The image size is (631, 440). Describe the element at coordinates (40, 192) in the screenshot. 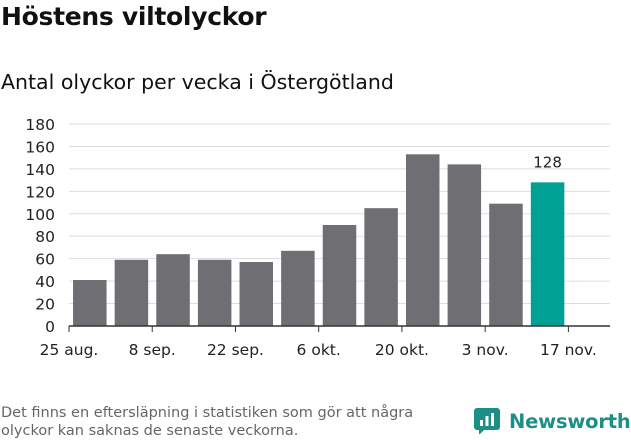

I see `y-tick-label: 120` at that location.